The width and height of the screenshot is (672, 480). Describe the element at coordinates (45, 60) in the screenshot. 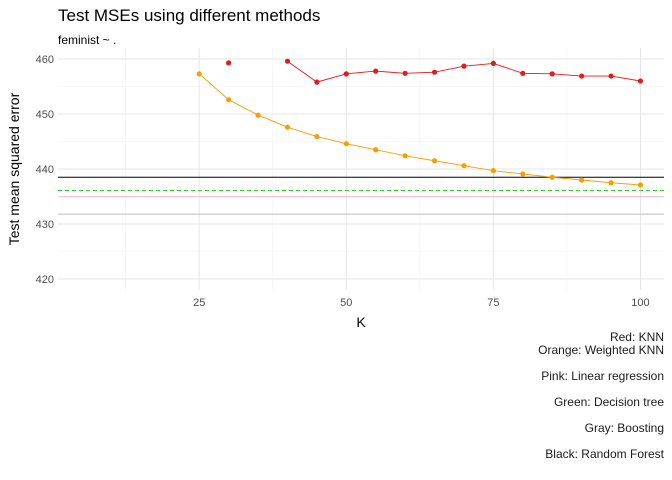

I see `y-tick-label: 460` at that location.